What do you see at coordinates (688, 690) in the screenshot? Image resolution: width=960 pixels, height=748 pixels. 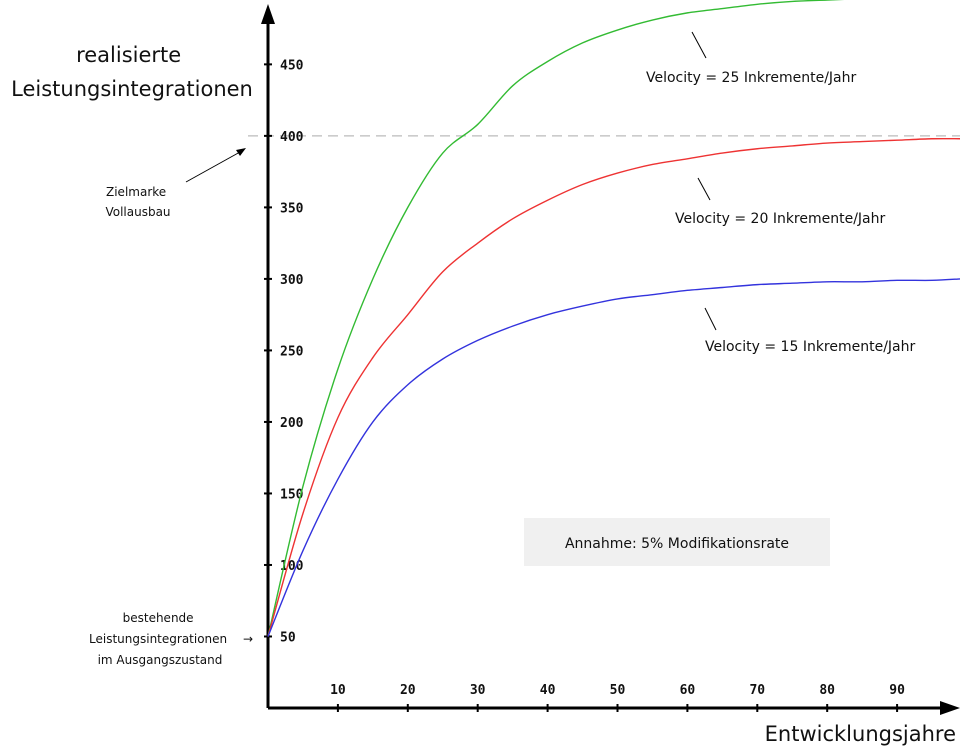 I see `x-tick-label-60: 60` at bounding box center [688, 690].